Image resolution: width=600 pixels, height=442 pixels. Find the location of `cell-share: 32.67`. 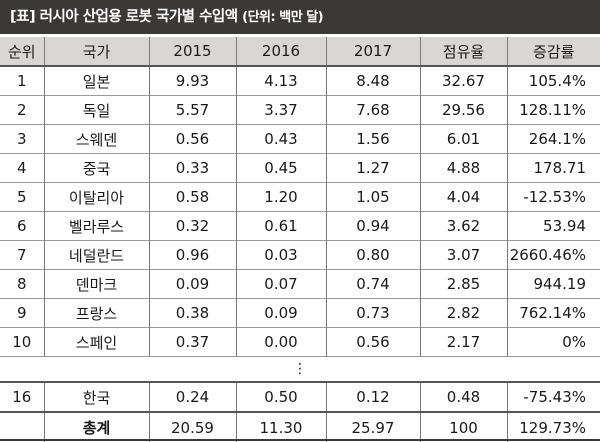

cell-share: 32.67 is located at coordinates (463, 80).